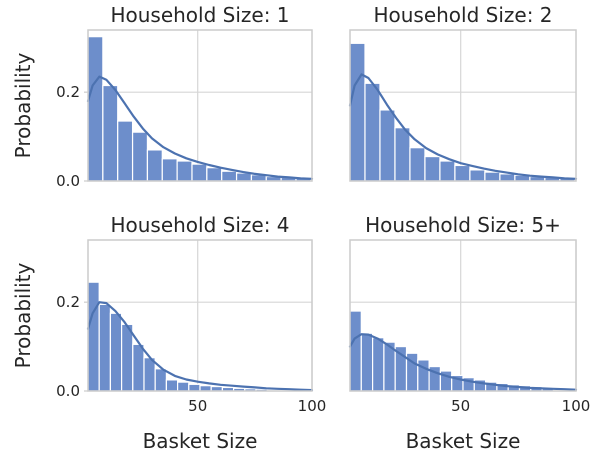  What do you see at coordinates (463, 225) in the screenshot?
I see `panel-title: Household Size: 5+` at bounding box center [463, 225].